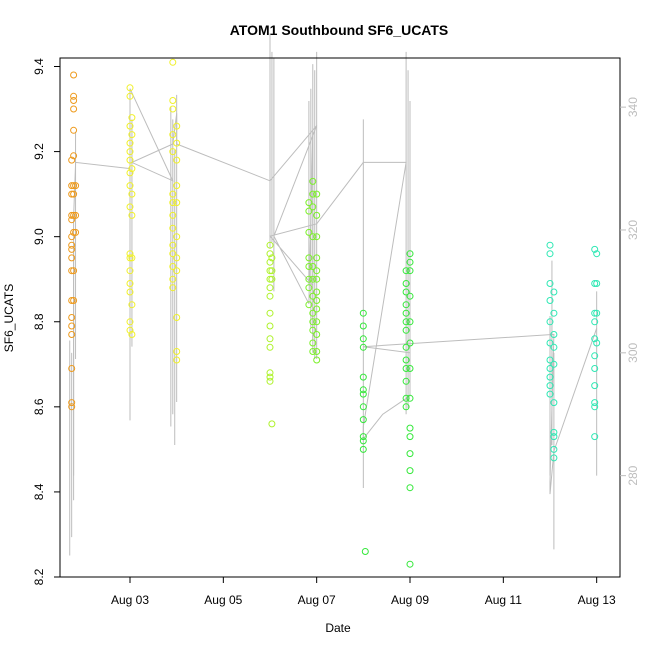  Describe the element at coordinates (633, 352) in the screenshot. I see `y2-tick-label: 300` at that location.